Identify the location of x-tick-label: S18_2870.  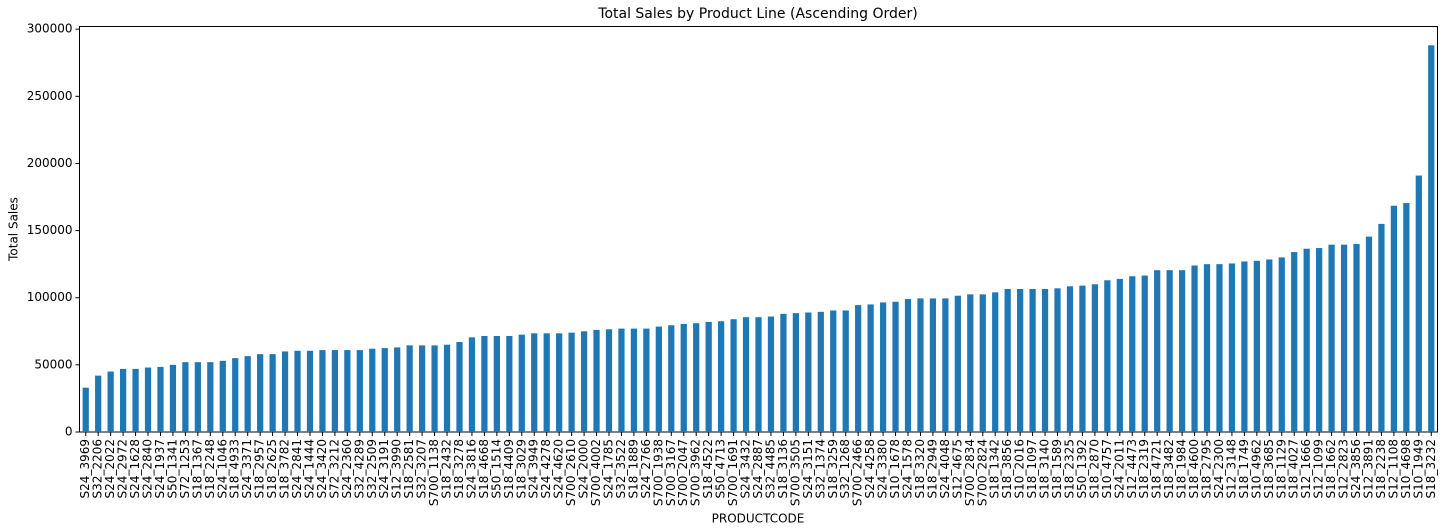
(1094, 468).